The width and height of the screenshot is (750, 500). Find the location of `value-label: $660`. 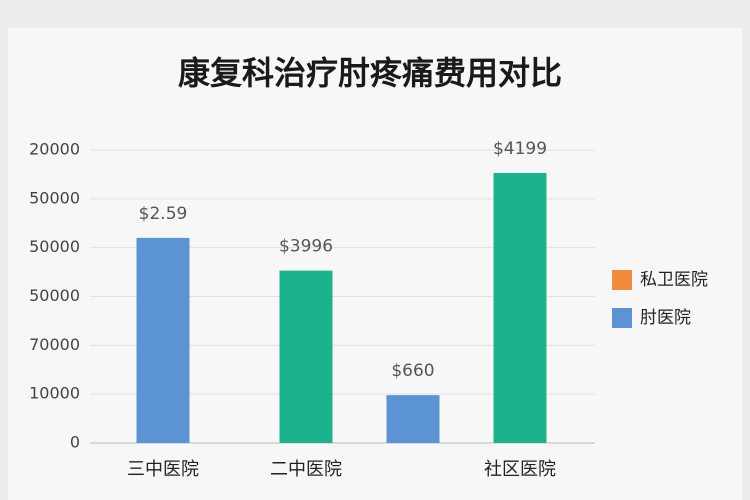

value-label: $660 is located at coordinates (412, 371).